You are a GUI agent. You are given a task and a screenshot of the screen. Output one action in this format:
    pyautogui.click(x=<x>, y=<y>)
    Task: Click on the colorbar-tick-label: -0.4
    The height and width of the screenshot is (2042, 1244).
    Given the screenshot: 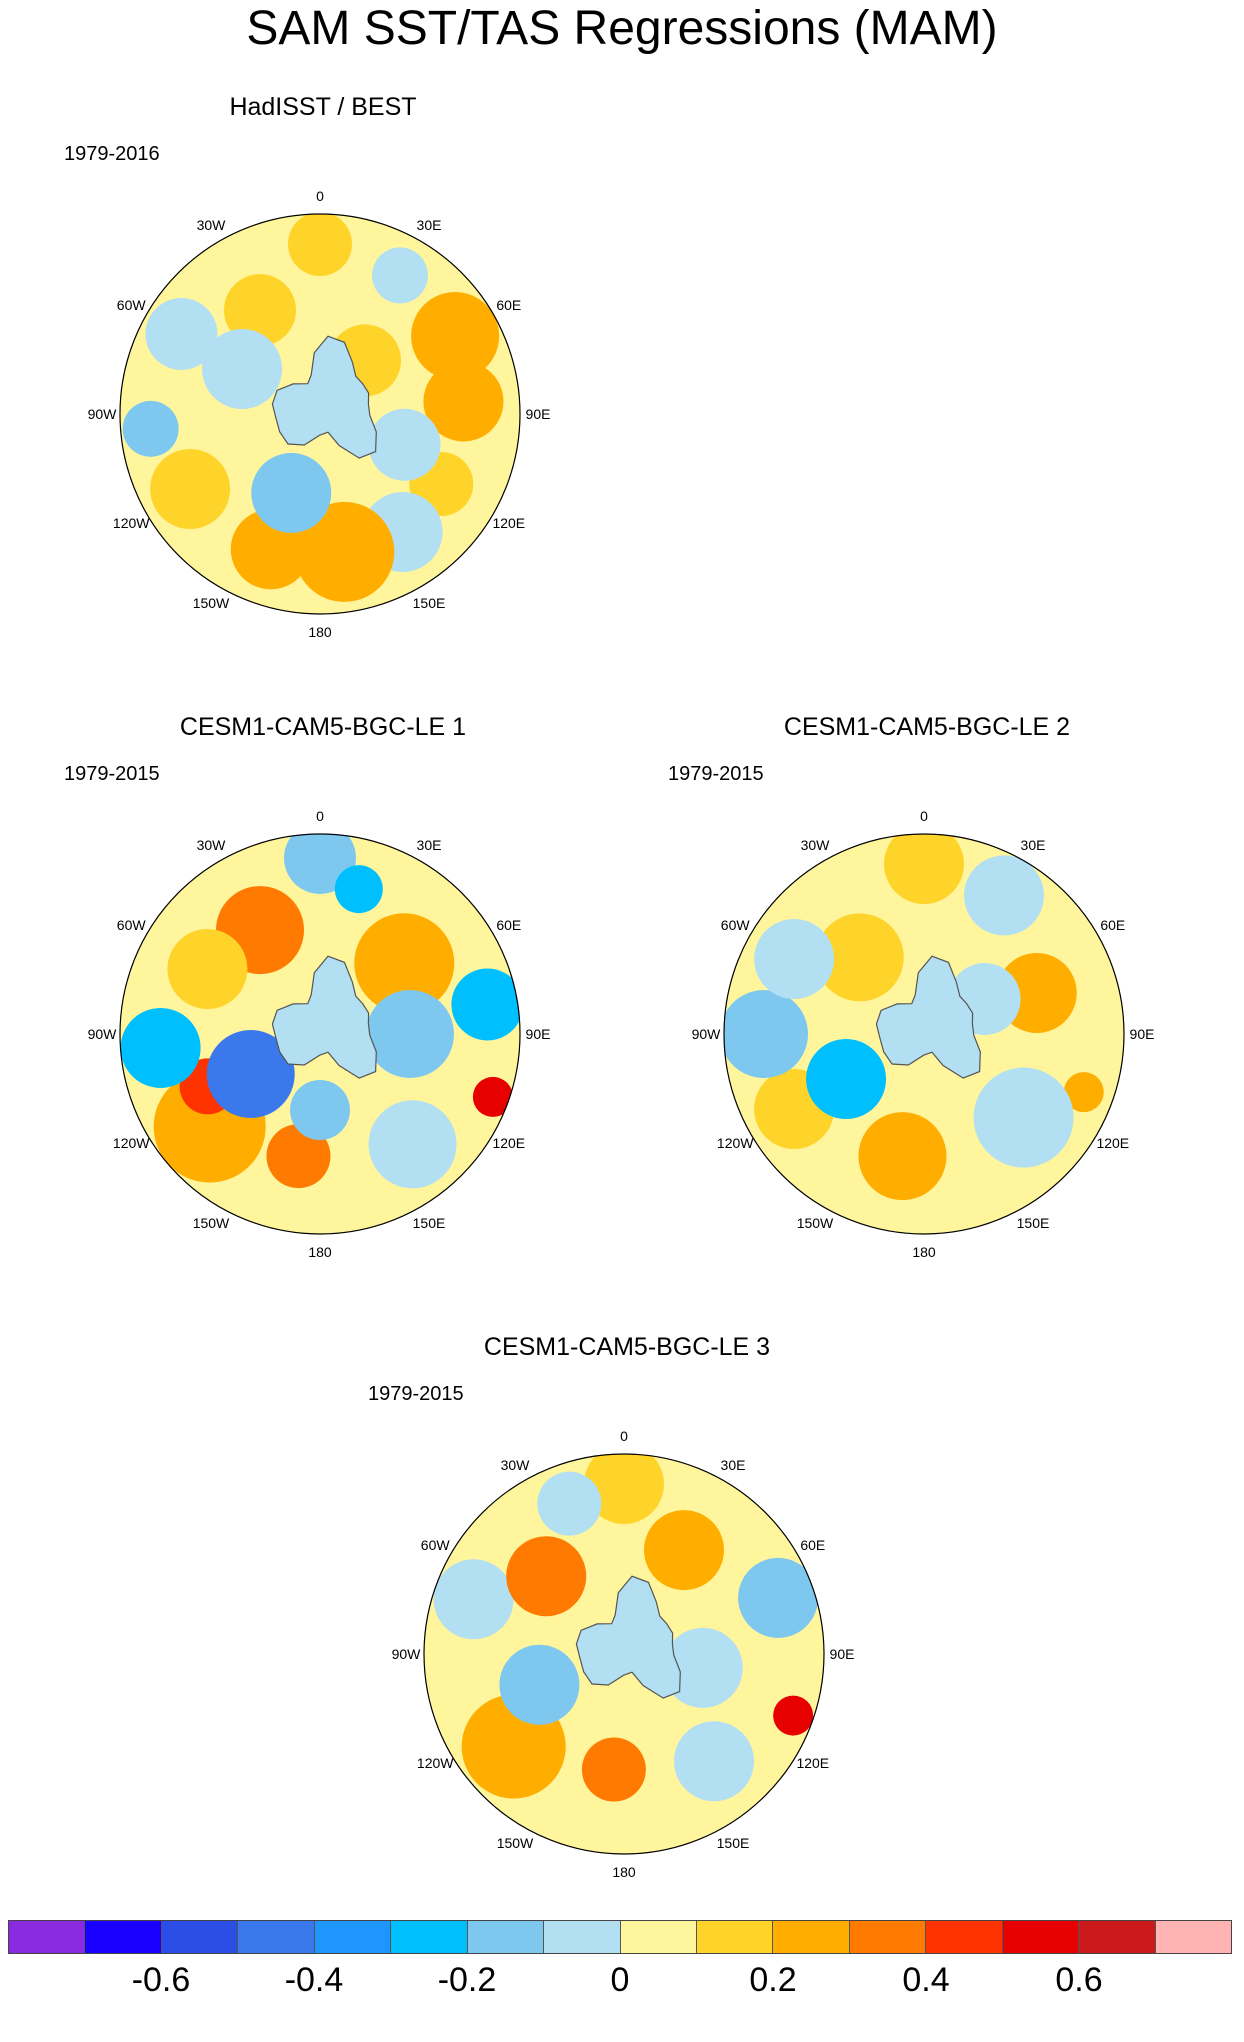 What is the action you would take?
    pyautogui.click(x=314, y=1980)
    